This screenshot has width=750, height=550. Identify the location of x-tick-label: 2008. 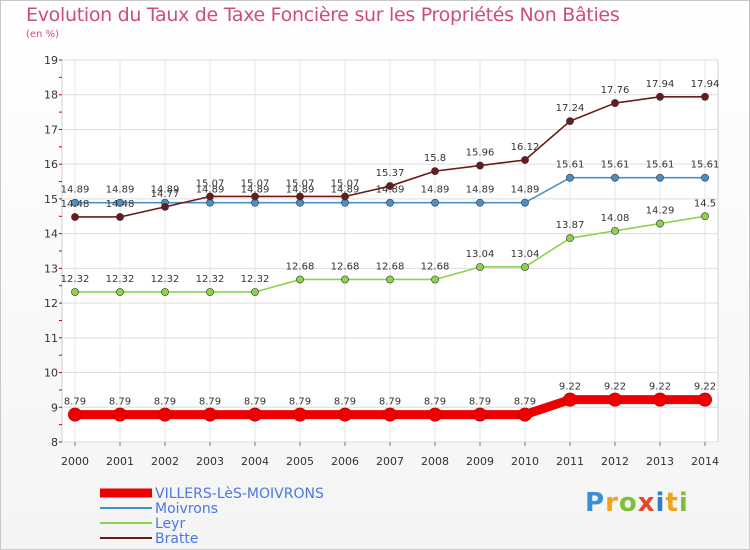
(435, 461).